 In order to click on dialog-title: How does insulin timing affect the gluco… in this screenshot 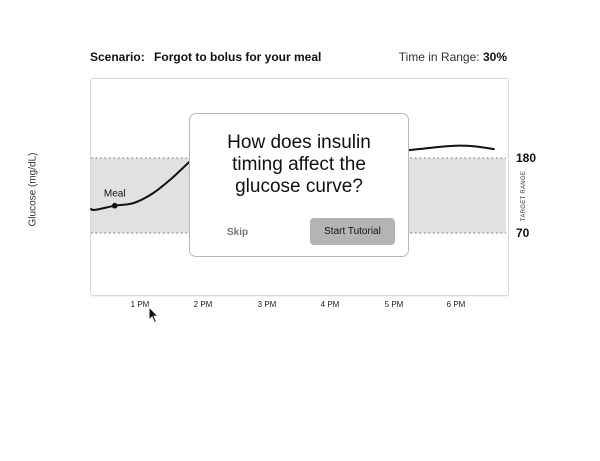, I will do `click(299, 164)`.